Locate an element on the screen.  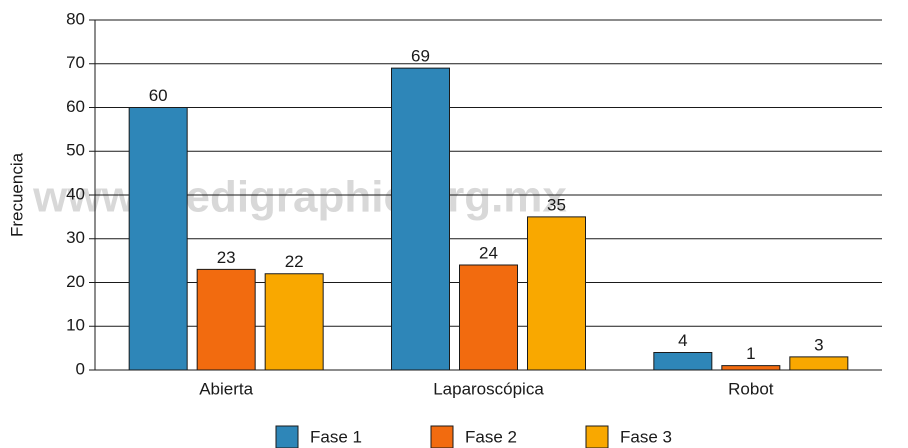
data-label: 69 is located at coordinates (420, 56).